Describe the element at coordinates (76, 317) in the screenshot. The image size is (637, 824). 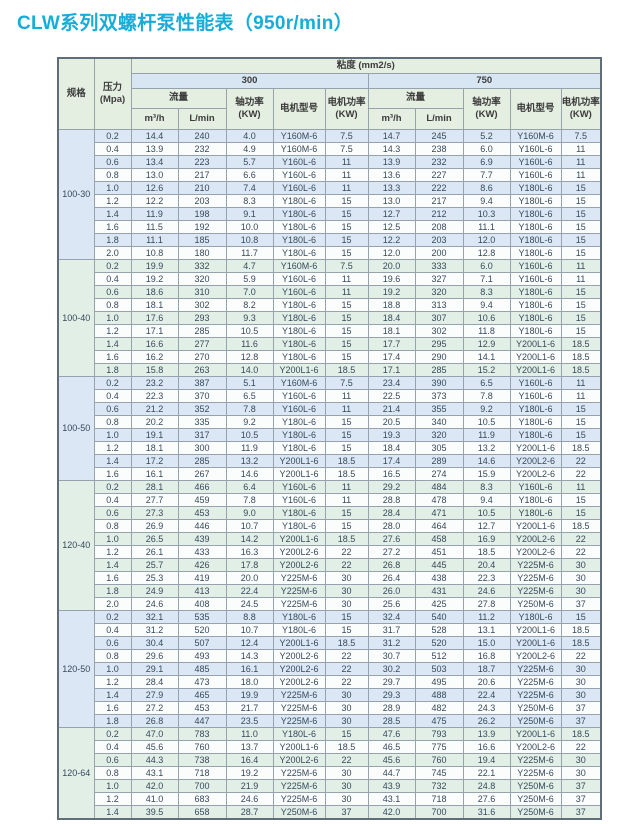
I see `spec-cell: 100-40` at that location.